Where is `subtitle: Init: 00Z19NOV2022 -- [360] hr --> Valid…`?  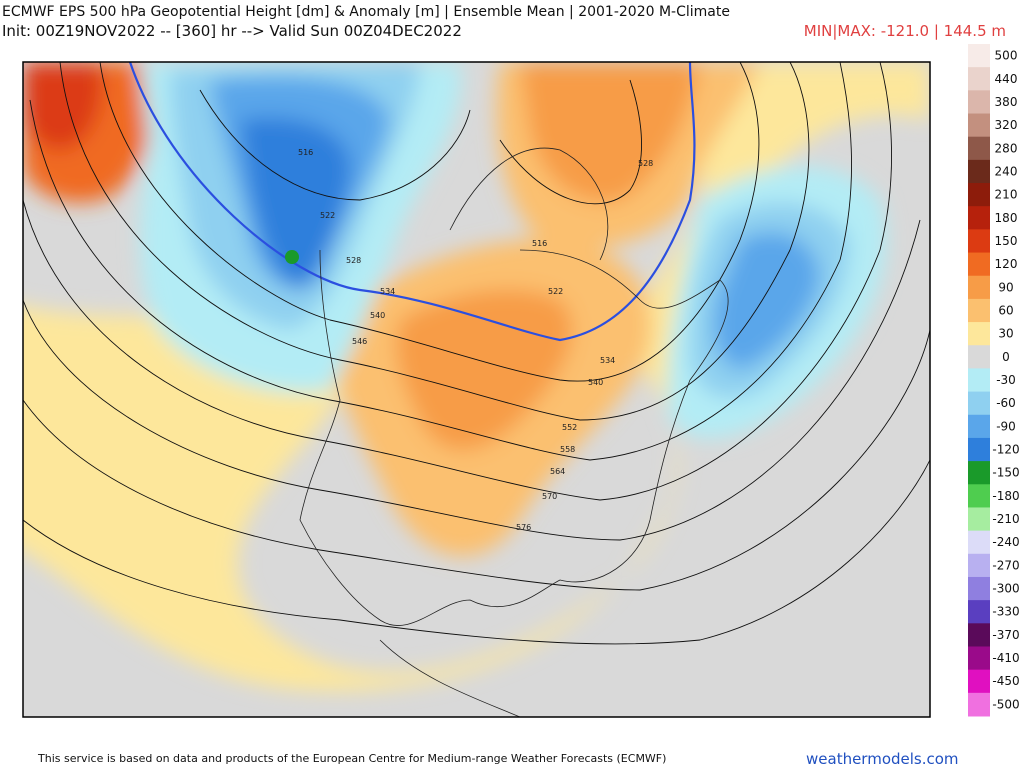
subtitle: Init: 00Z19NOV2022 -- [360] hr --> Valid… is located at coordinates (232, 31).